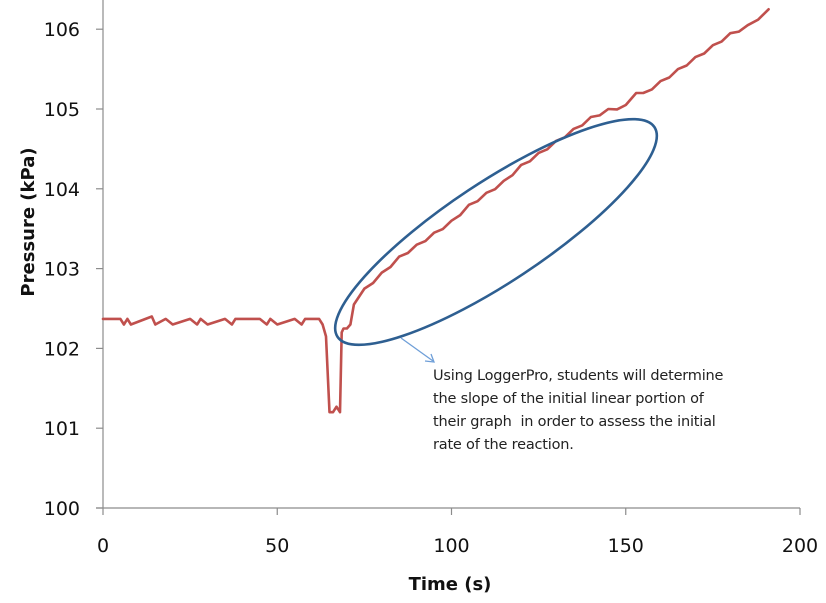 This screenshot has width=826, height=603. I want to click on y-tick-label: 100, so click(62, 509).